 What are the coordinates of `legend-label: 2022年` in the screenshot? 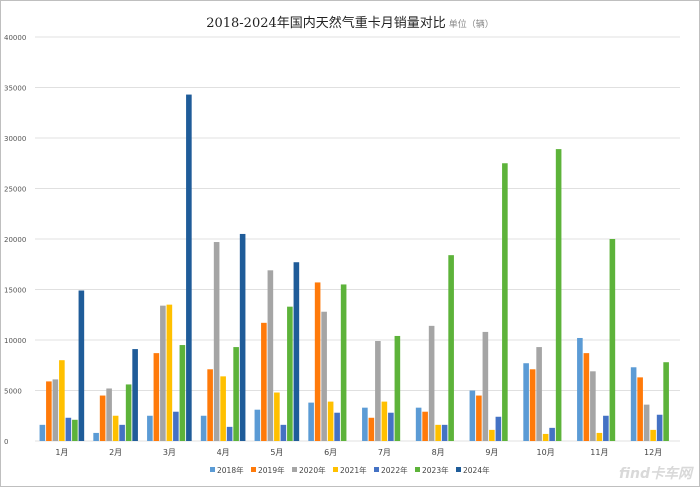 It's located at (394, 470).